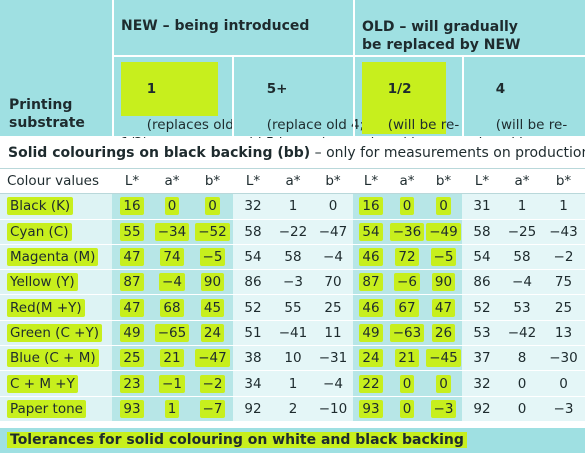 The height and width of the screenshot is (453, 585). I want to click on column-header: b*, so click(443, 182).